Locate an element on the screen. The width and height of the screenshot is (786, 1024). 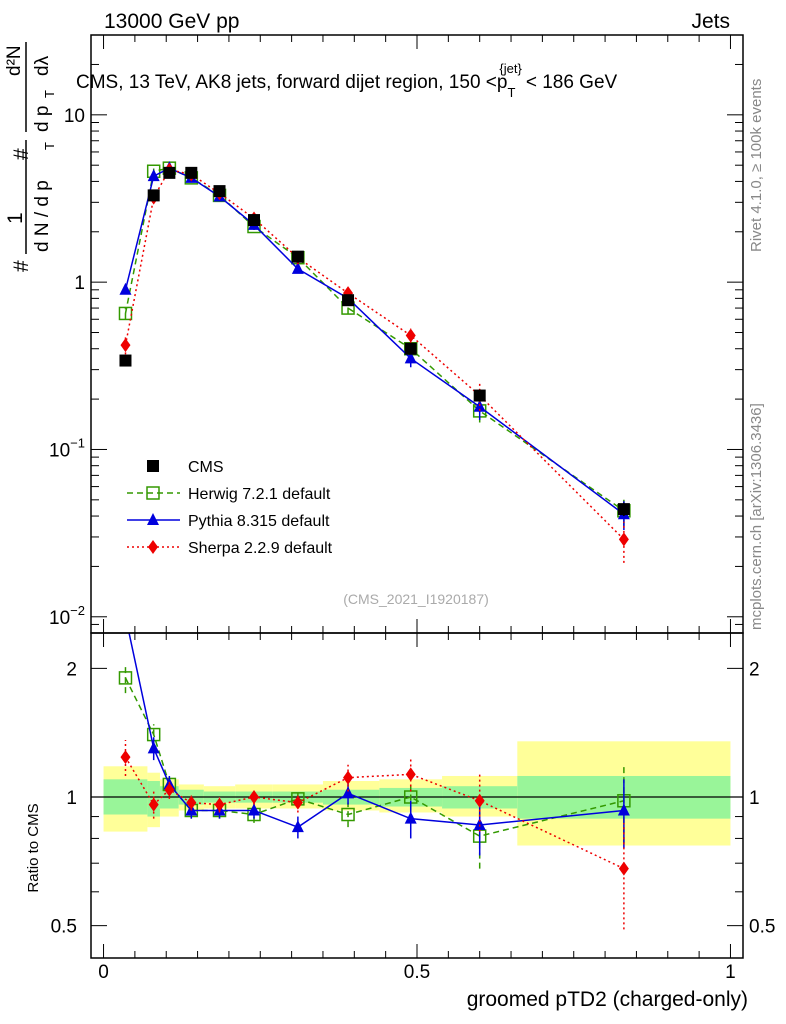
rivet-version-label: Rivet 4.1.0, ≥ 100k events is located at coordinates (756, 165).